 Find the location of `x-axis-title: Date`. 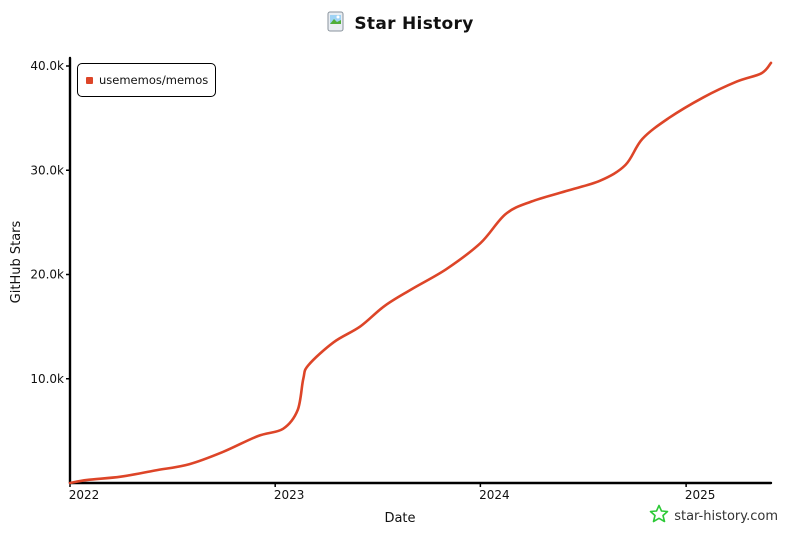

x-axis-title: Date is located at coordinates (399, 518).